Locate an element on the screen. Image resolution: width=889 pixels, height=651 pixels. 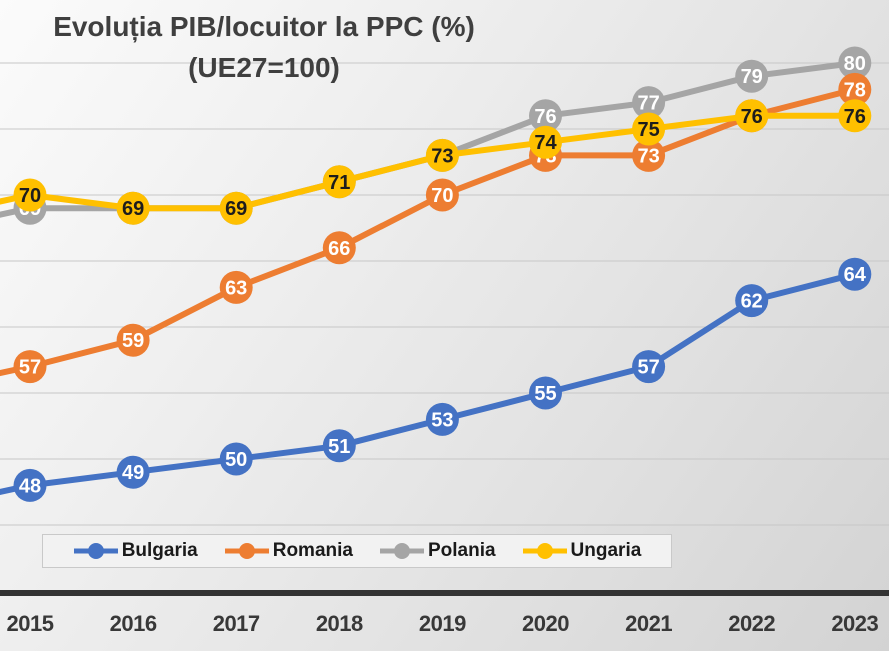
x-axis-label: 2020 is located at coordinates (545, 623).